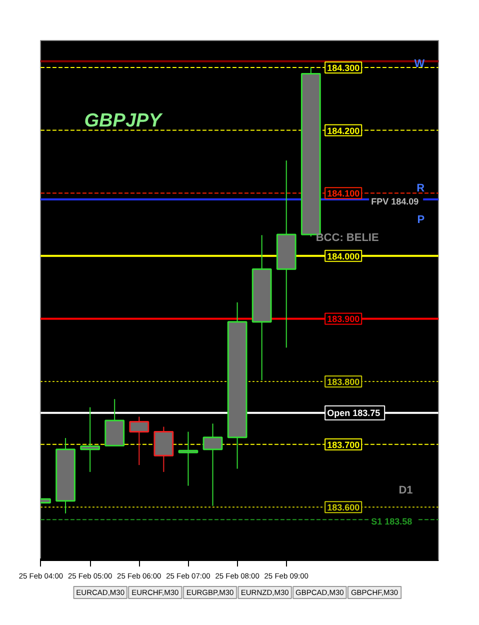  What do you see at coordinates (405, 490) in the screenshot?
I see `text: D1` at bounding box center [405, 490].